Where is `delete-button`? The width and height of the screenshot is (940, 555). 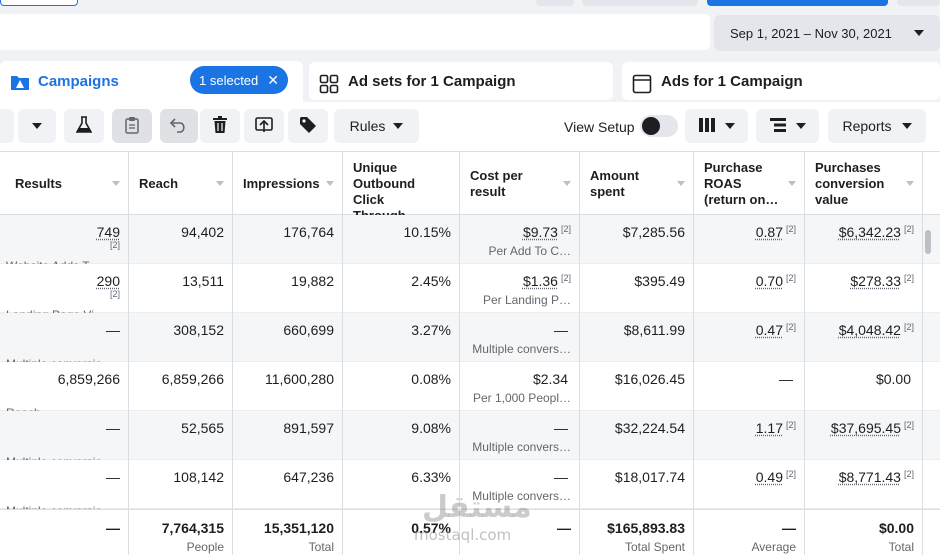
delete-button is located at coordinates (220, 126).